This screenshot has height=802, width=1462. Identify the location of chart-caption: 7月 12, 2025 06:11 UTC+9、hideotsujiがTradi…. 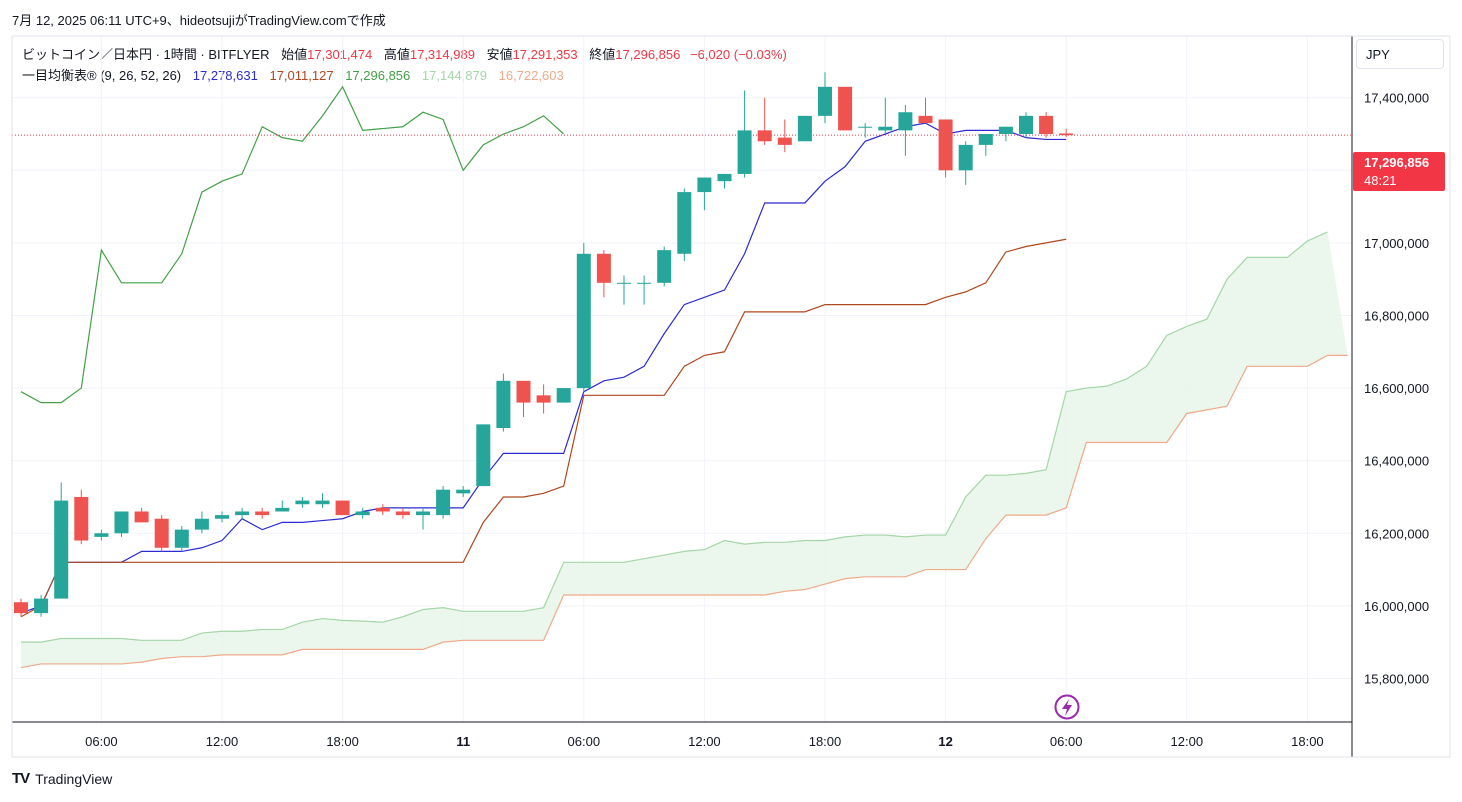
(199, 20).